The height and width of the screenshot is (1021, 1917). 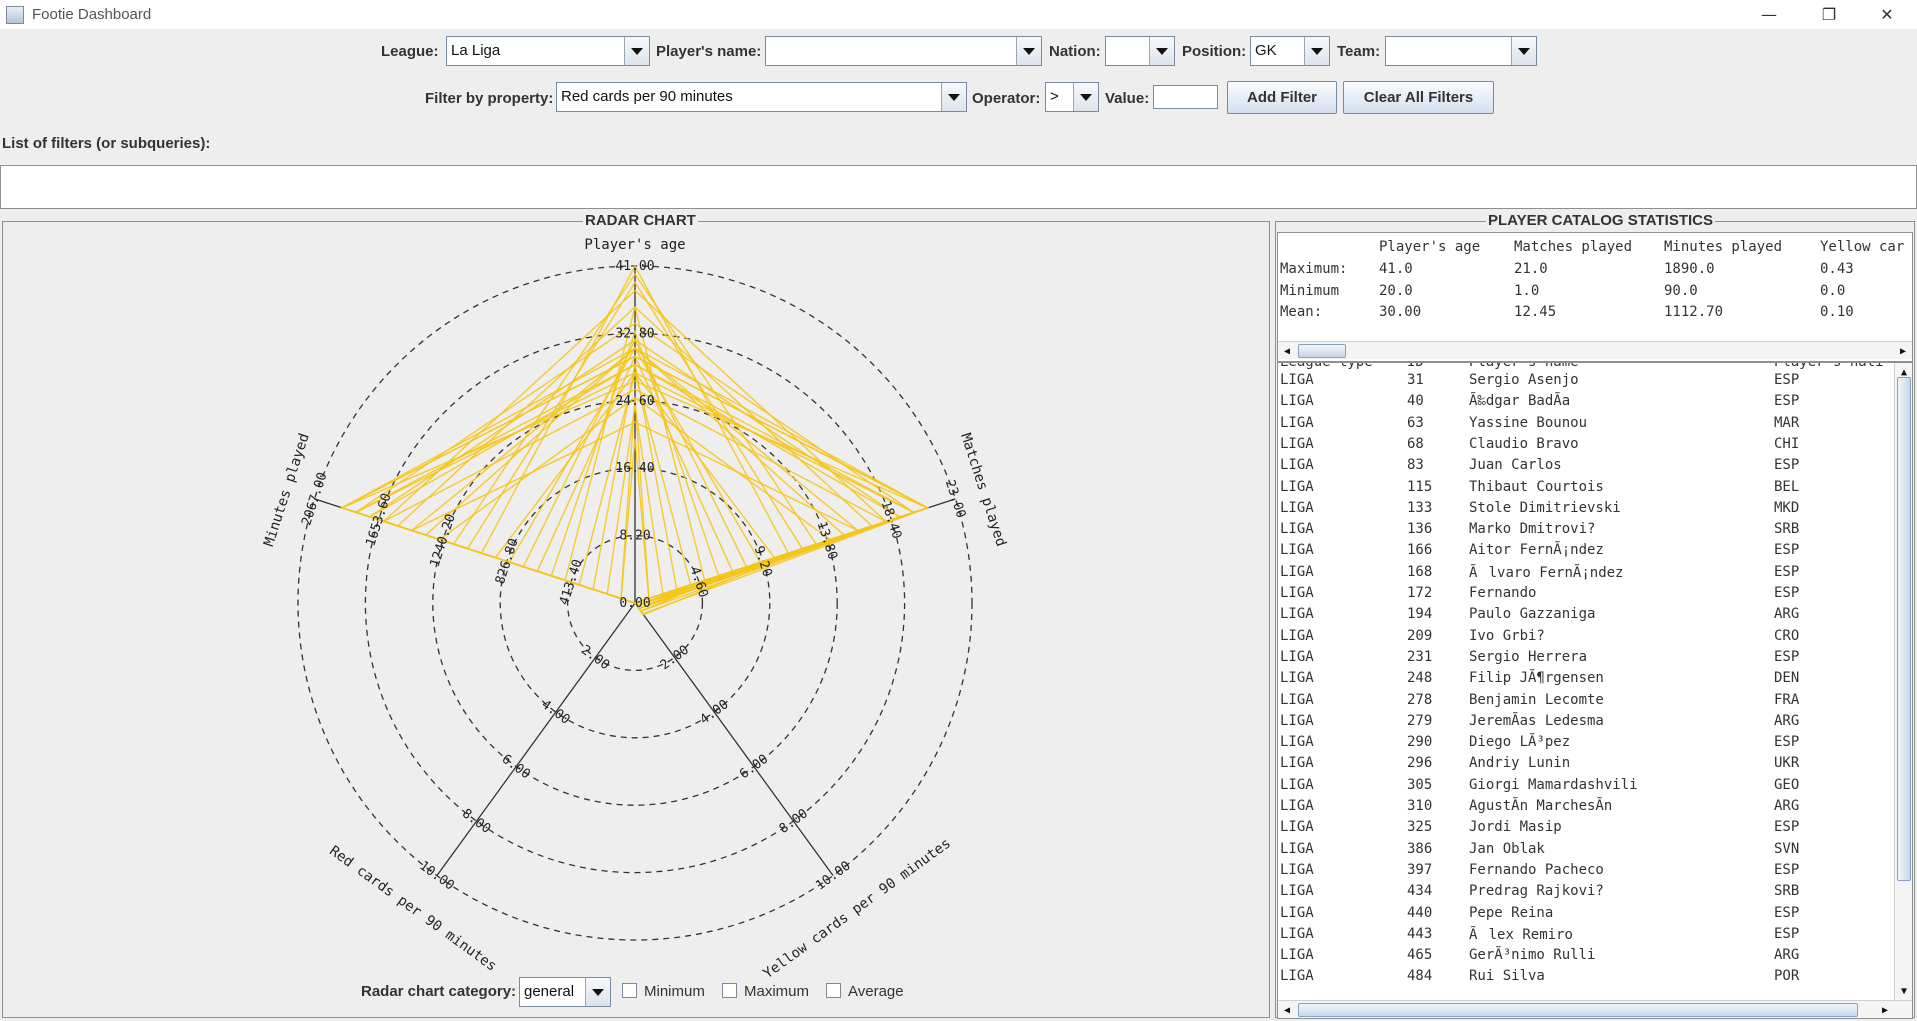 I want to click on column-header: Player's nati, so click(x=1829, y=366).